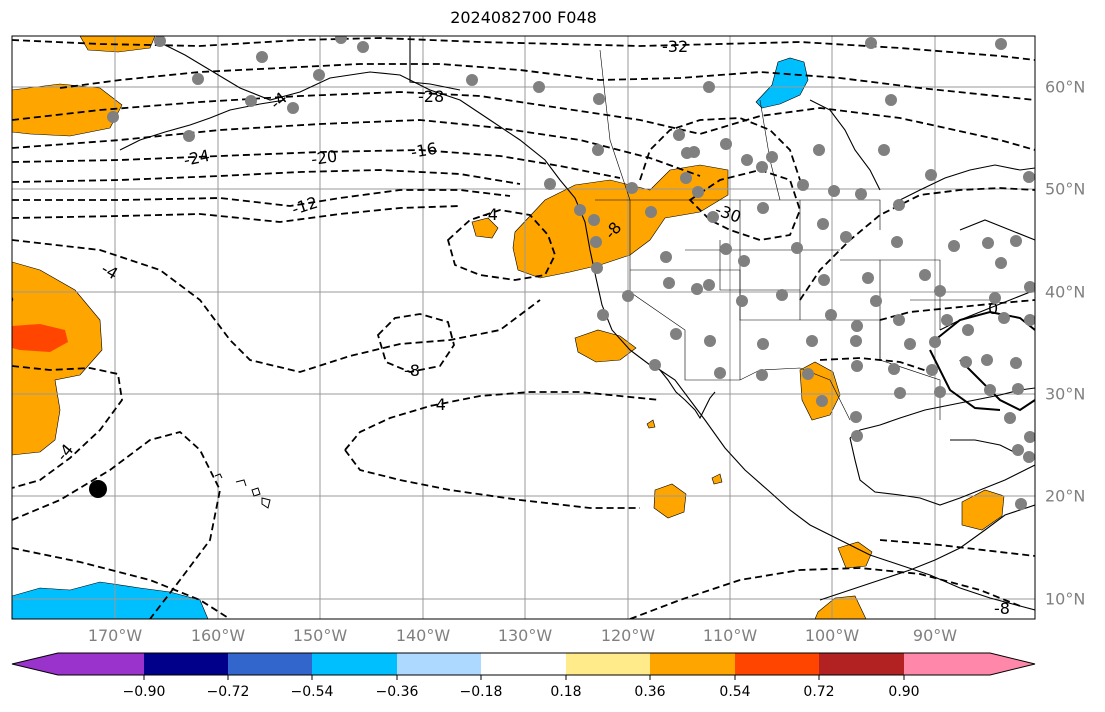  I want to click on colorbar-tick-label: 0.54, so click(735, 692).